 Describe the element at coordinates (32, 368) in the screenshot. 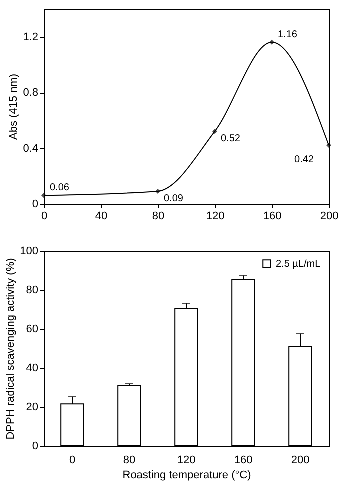

I see `y-tick-label: 40` at that location.